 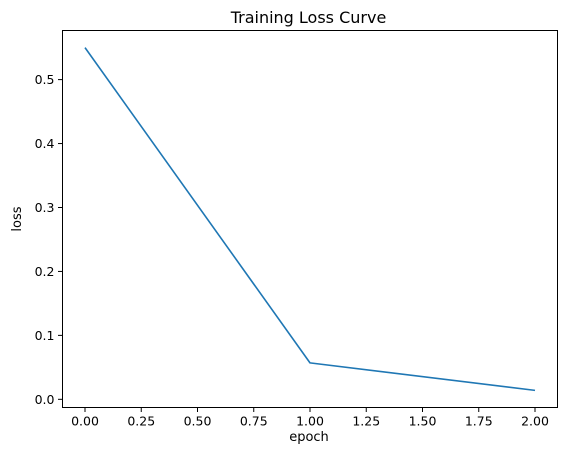 I want to click on y-tick-label: 0.3, so click(x=45, y=207).